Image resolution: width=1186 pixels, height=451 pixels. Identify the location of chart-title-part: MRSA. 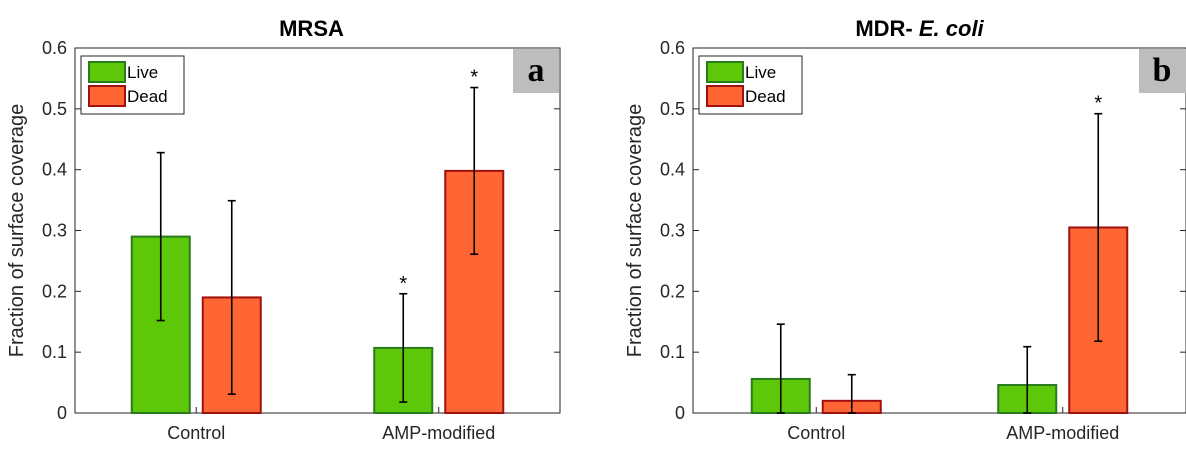
(311, 28).